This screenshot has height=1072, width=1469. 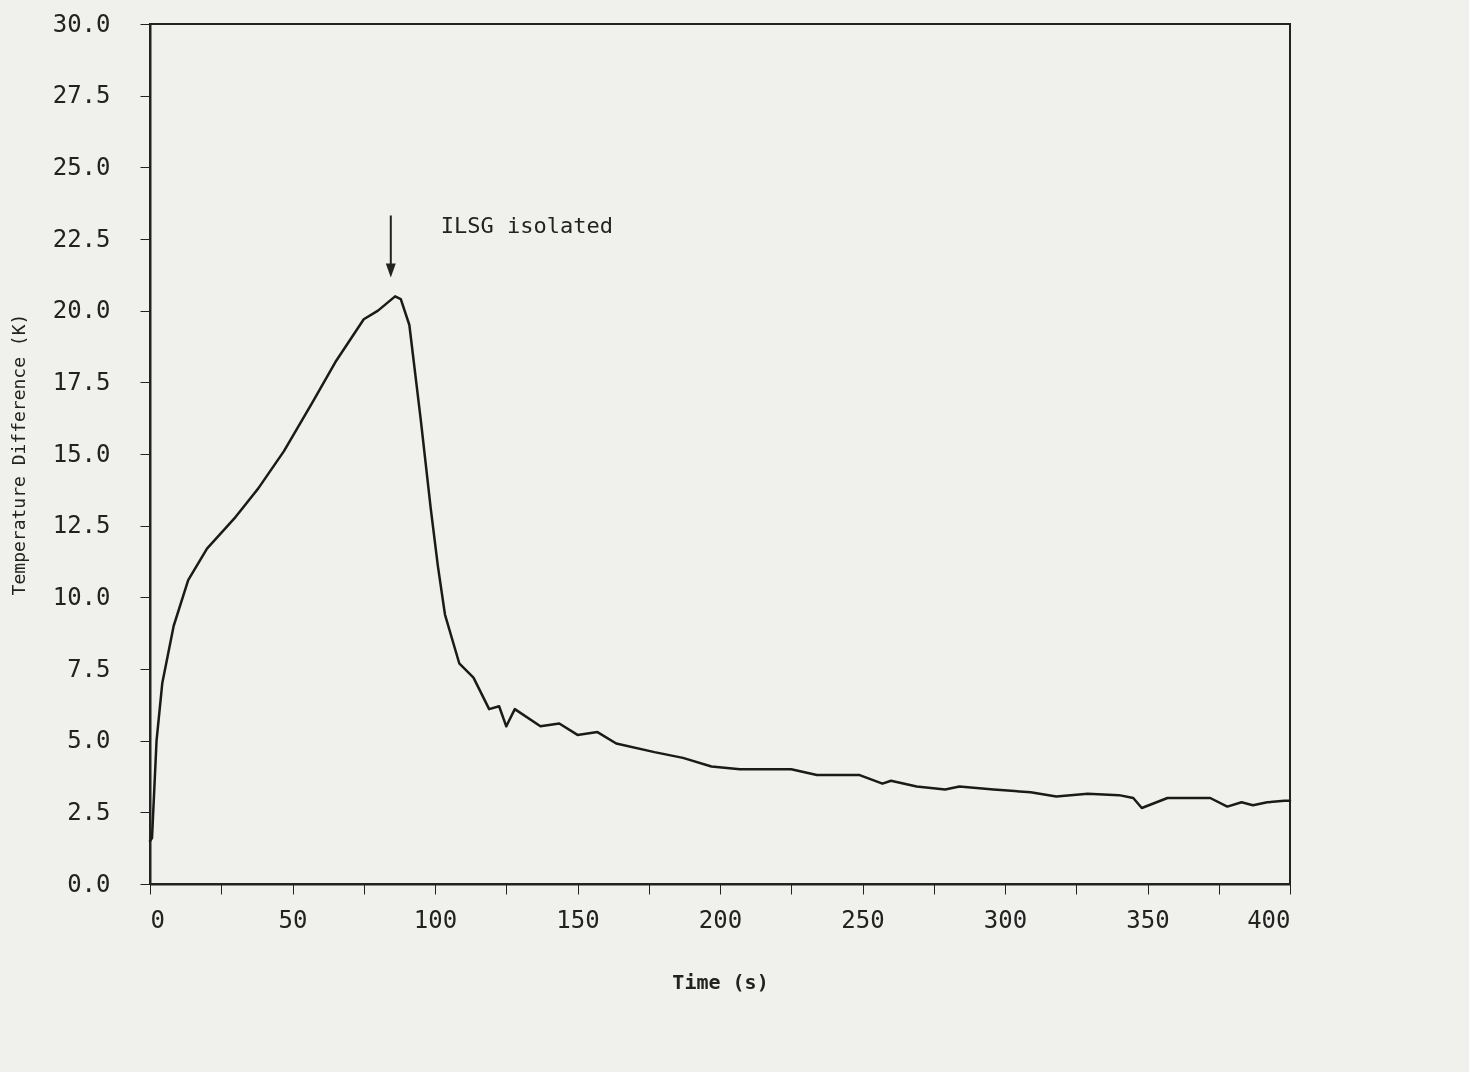 I want to click on x-tick-label: 50, so click(x=293, y=919).